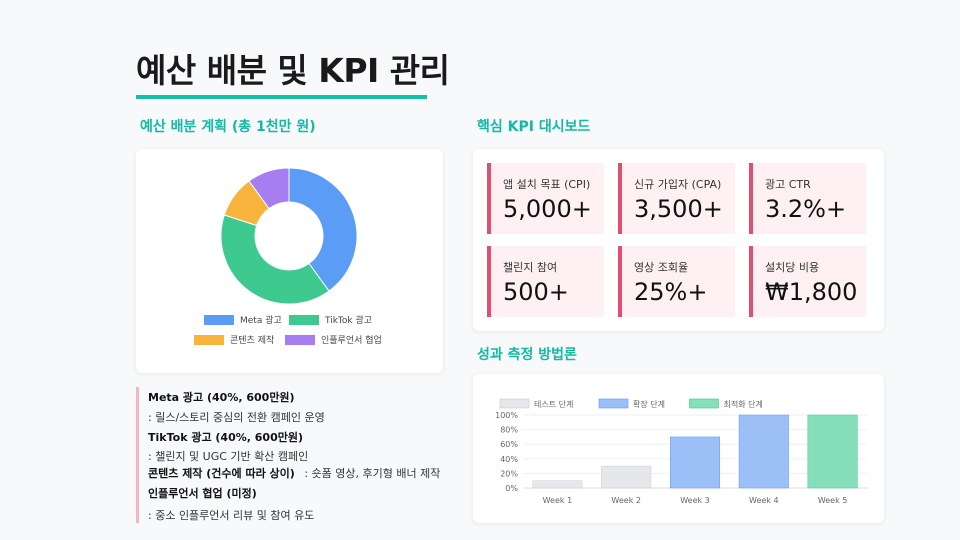 The height and width of the screenshot is (540, 960). I want to click on kpi-tile-view-rate: 영상 조회율 25%+, so click(676, 281).